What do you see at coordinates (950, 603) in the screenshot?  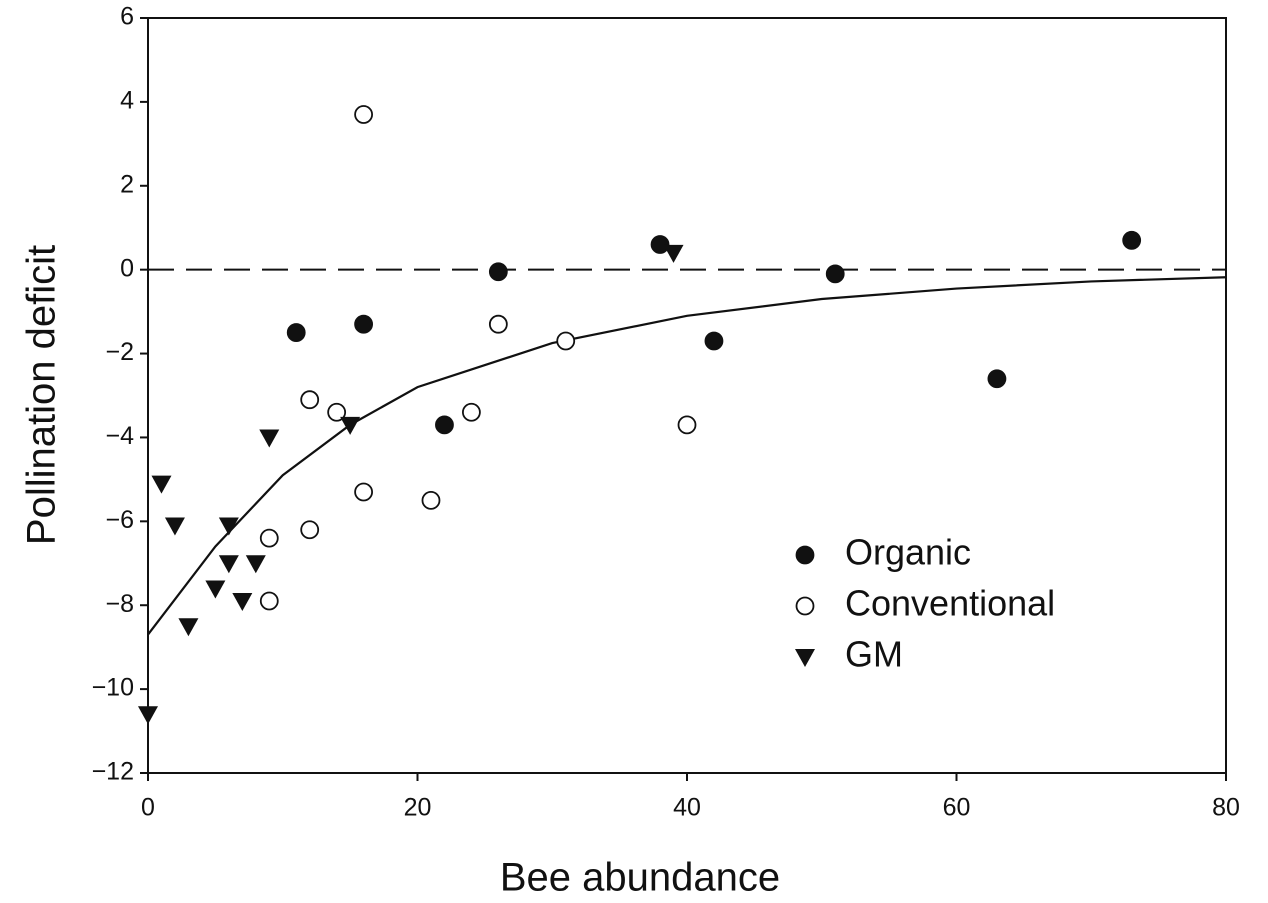 I see `legend-label: Conventional` at bounding box center [950, 603].